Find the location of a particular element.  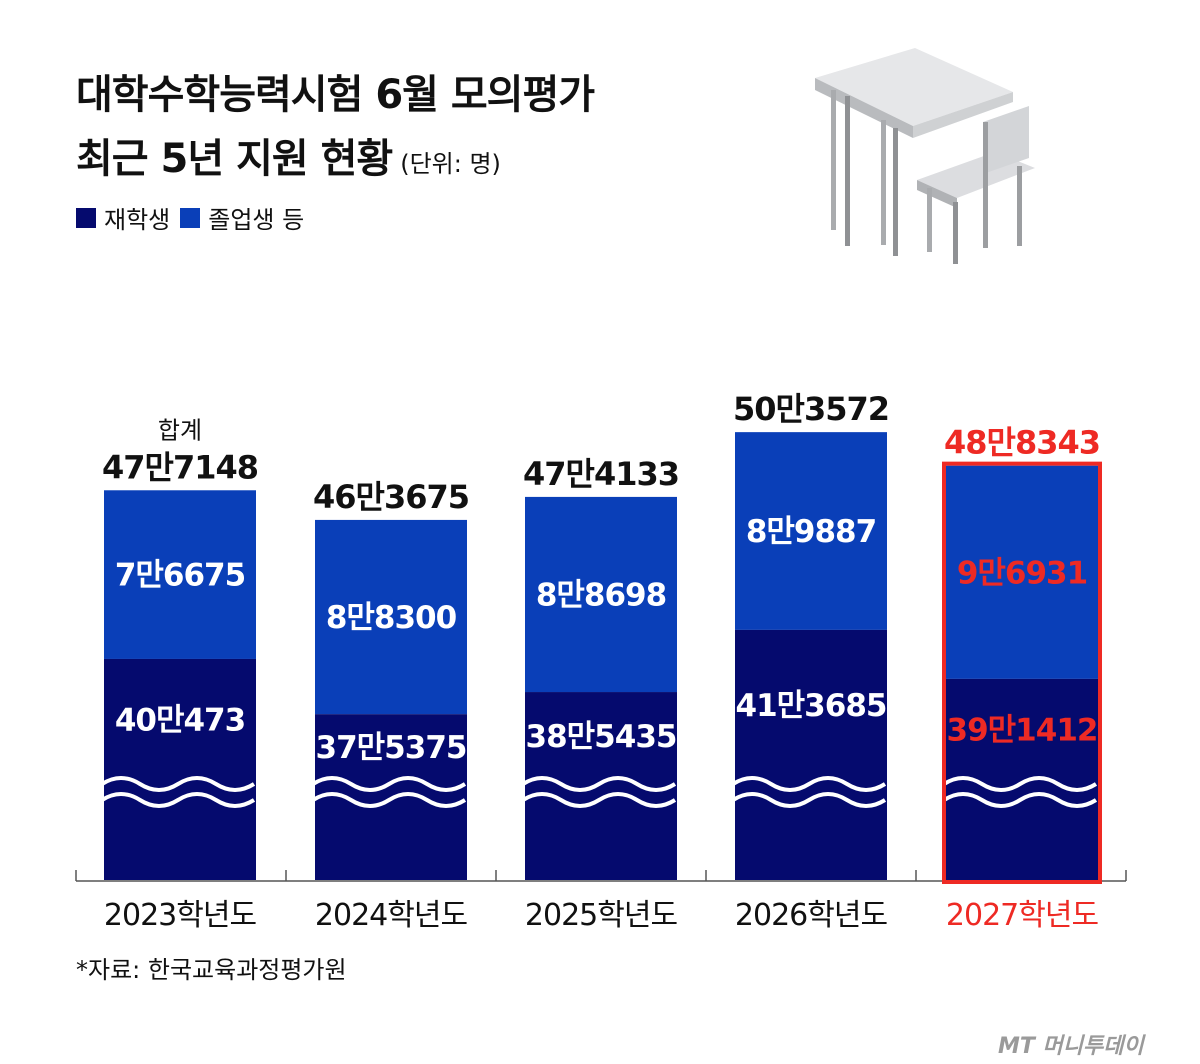

data-label-graduates-2: 8만8698 is located at coordinates (601, 595).